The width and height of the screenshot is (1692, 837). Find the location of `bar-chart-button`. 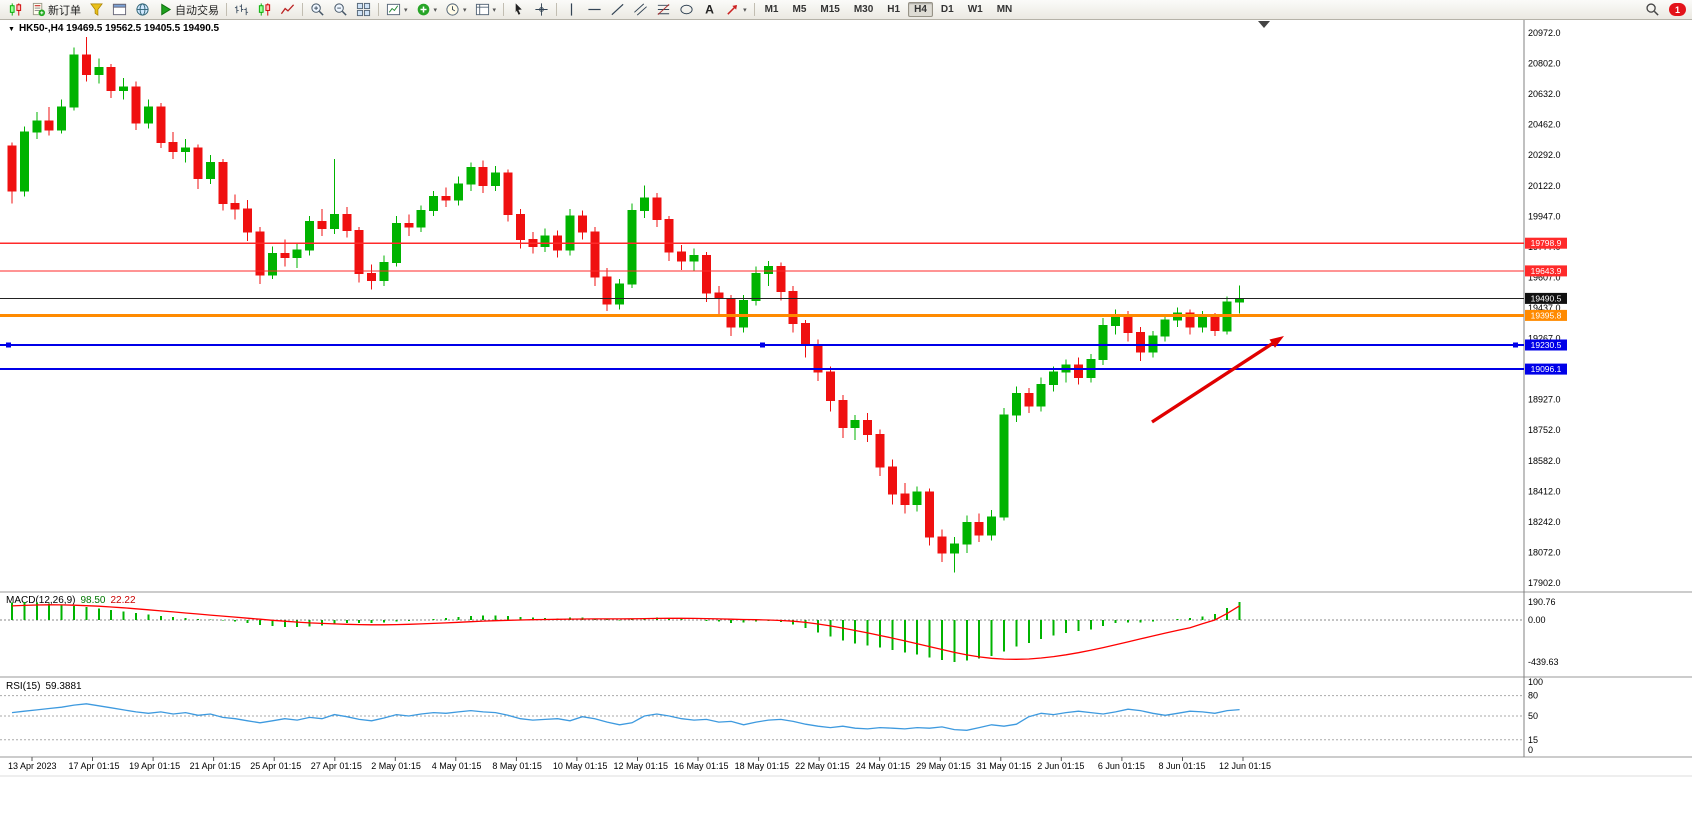

bar-chart-button is located at coordinates (241, 9).